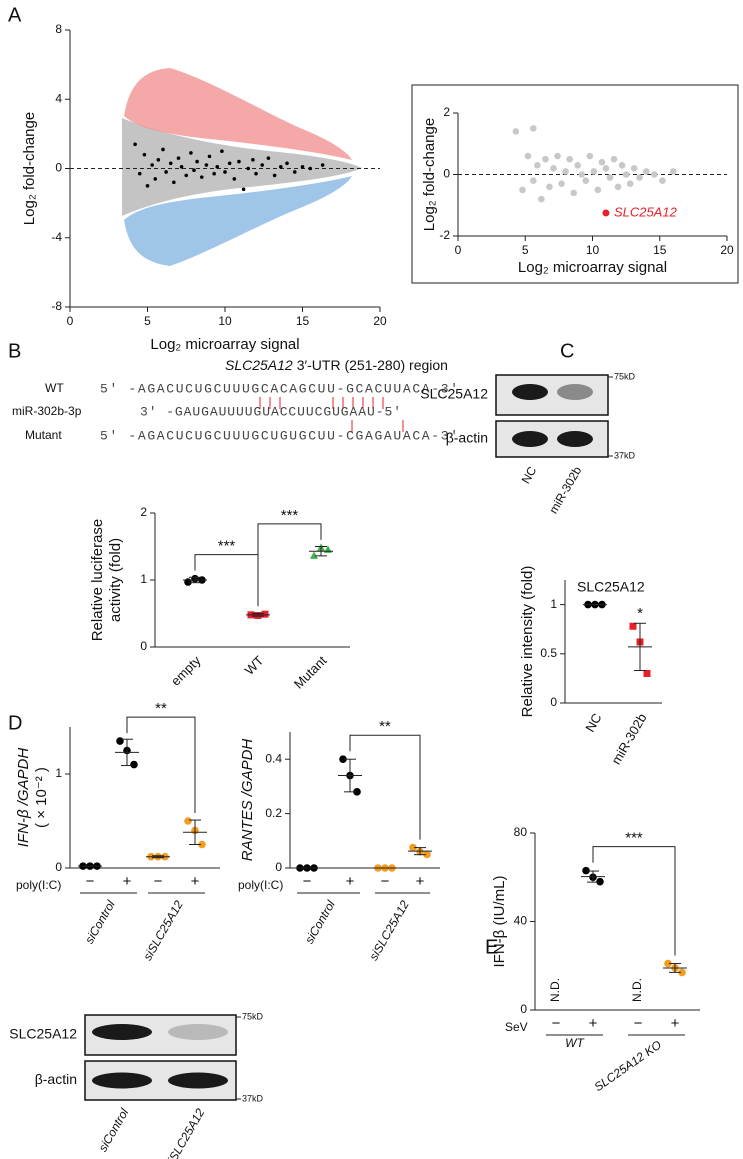 The width and height of the screenshot is (743, 1159). Describe the element at coordinates (454, 394) in the screenshot. I see `blot-row-label: SLC25A12` at that location.